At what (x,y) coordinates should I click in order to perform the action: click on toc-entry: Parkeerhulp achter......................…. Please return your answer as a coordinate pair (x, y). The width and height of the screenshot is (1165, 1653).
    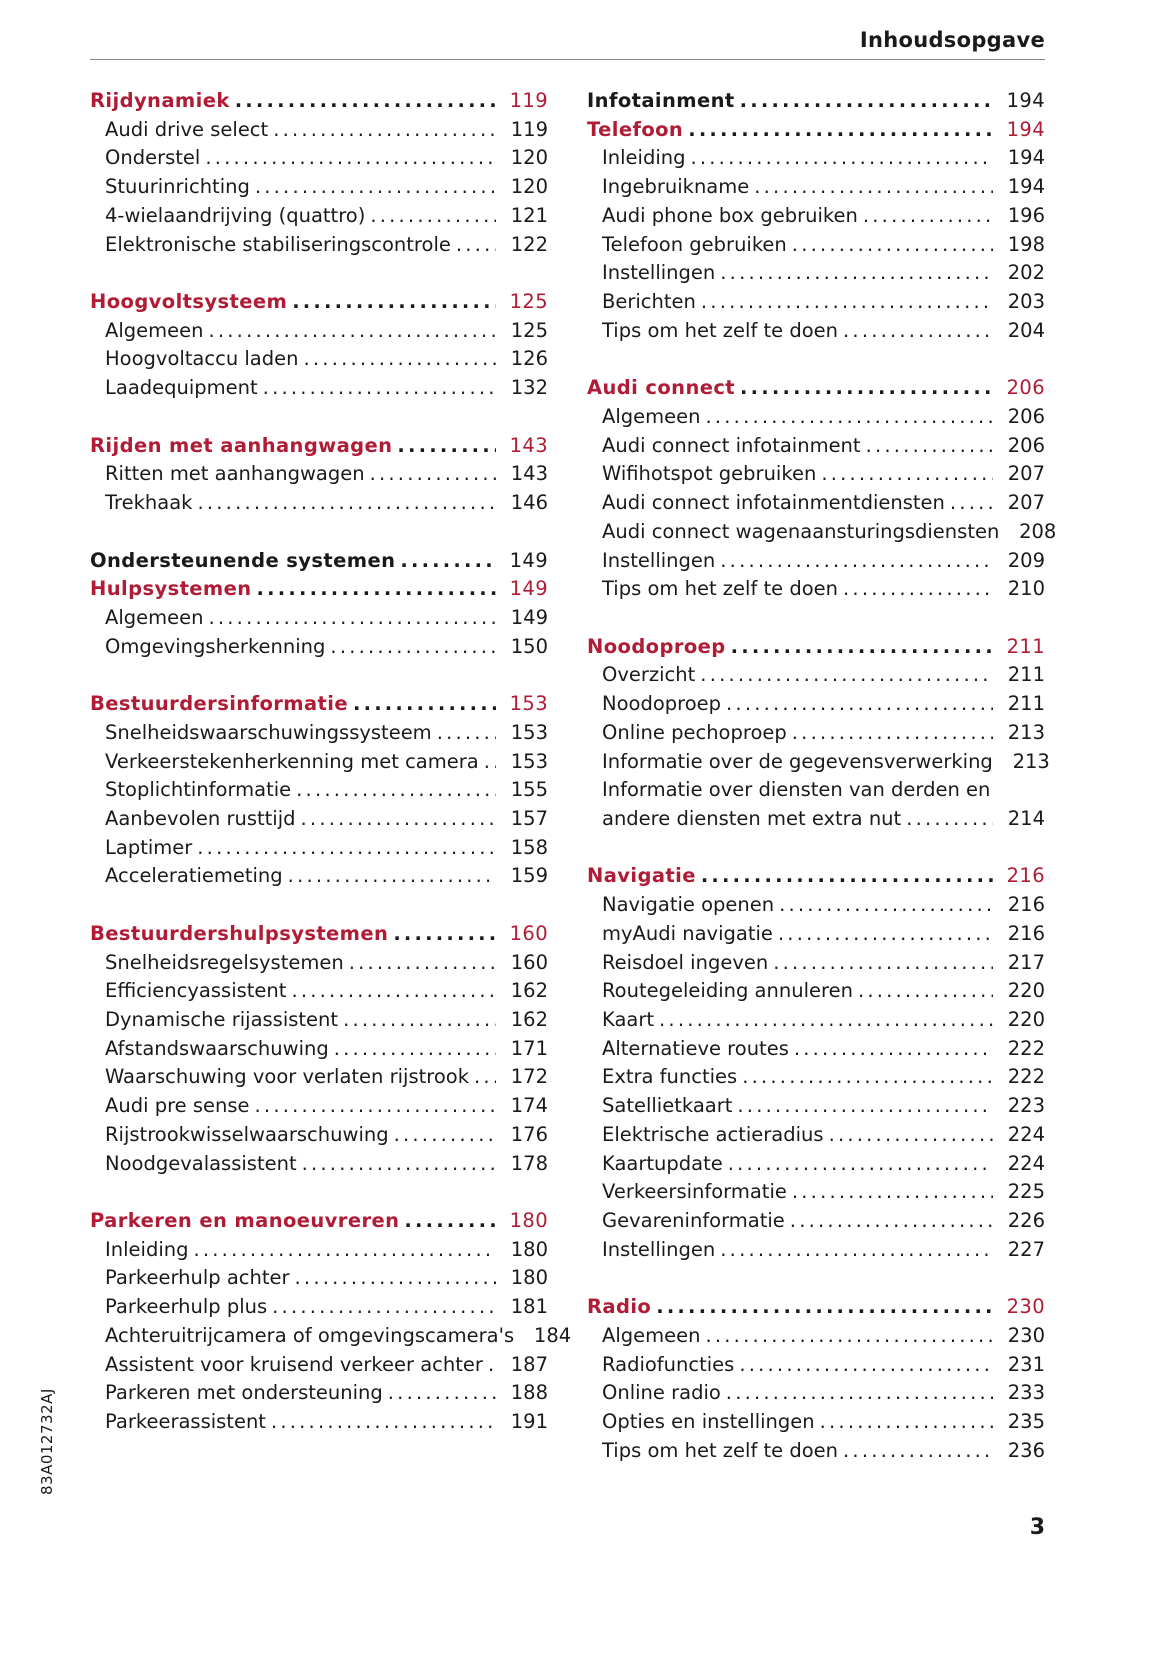
    Looking at the image, I should click on (319, 1278).